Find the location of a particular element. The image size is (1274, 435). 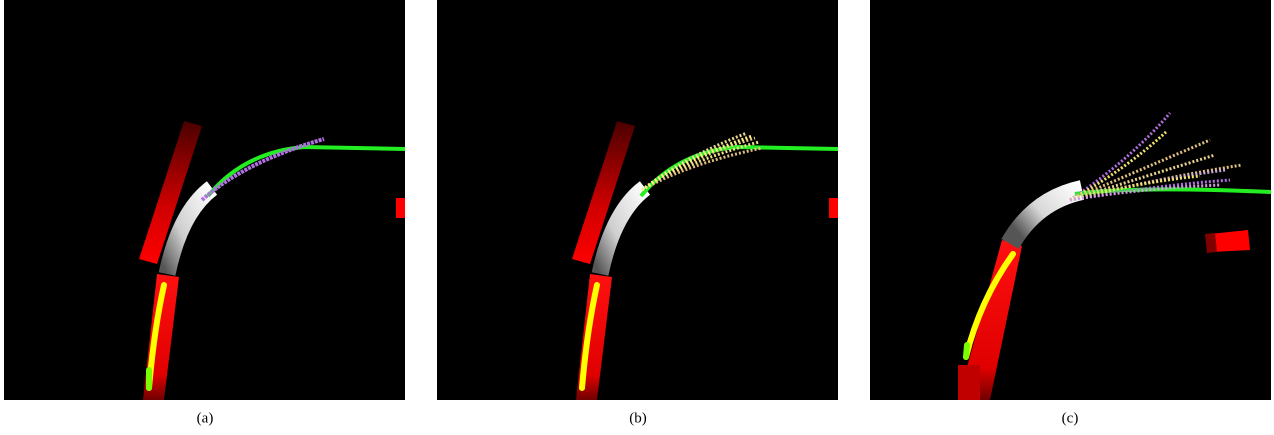

caption: (c) is located at coordinates (1070, 418).